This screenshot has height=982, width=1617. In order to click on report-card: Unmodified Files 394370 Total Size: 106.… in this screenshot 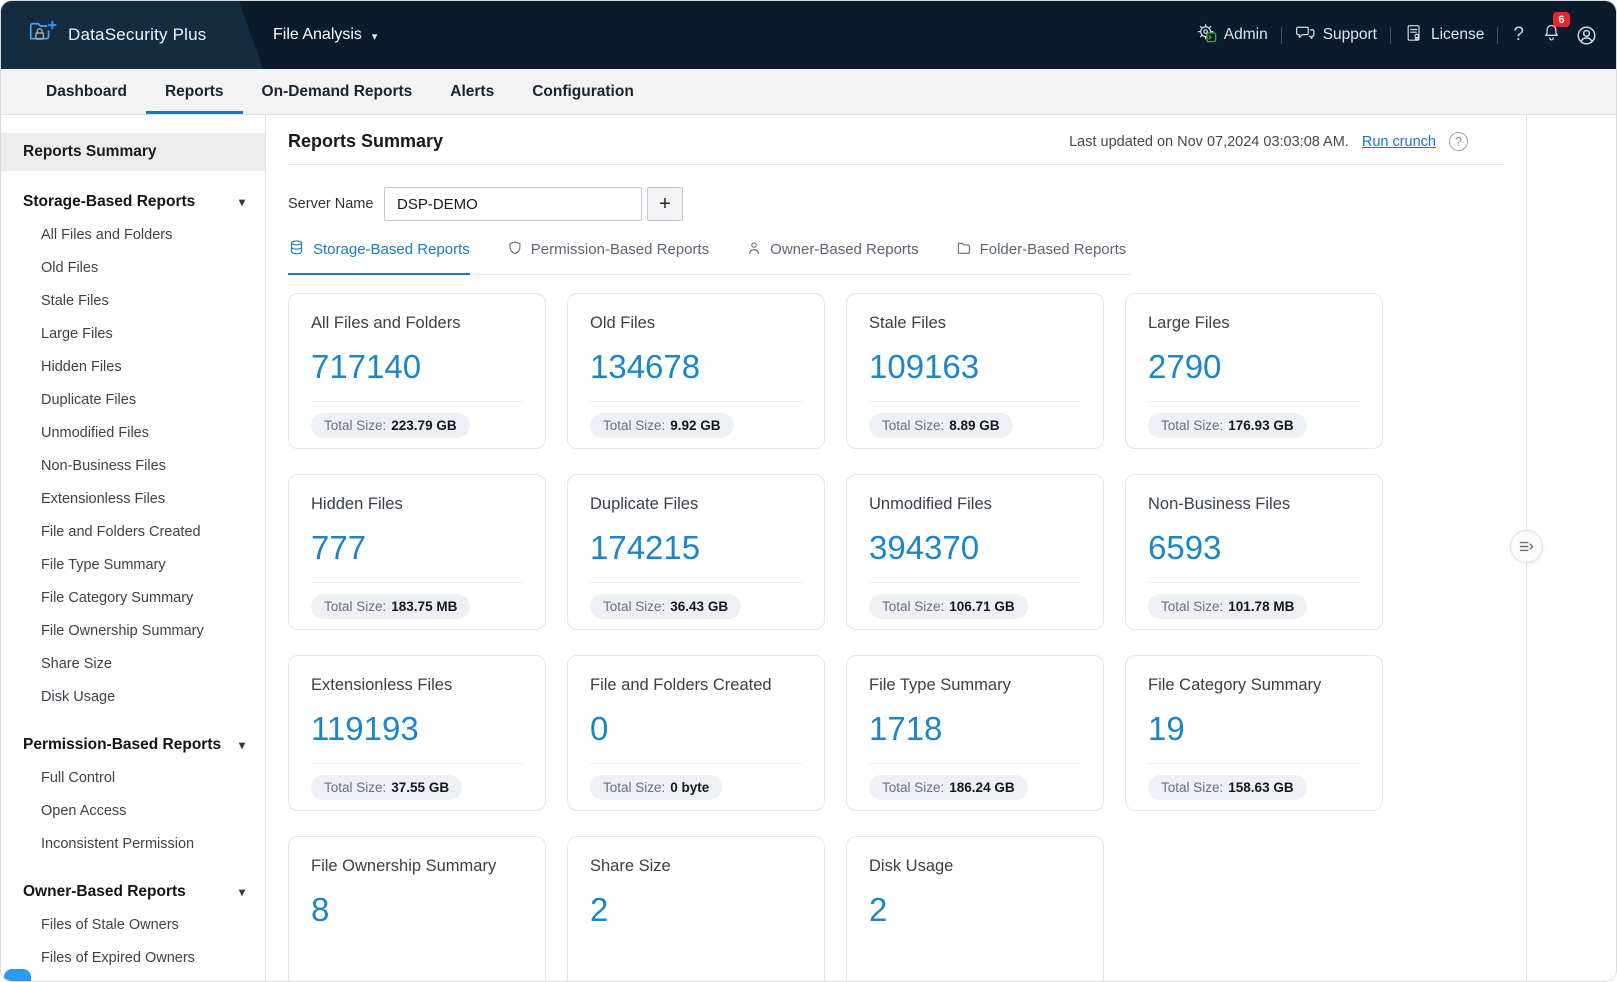, I will do `click(975, 552)`.